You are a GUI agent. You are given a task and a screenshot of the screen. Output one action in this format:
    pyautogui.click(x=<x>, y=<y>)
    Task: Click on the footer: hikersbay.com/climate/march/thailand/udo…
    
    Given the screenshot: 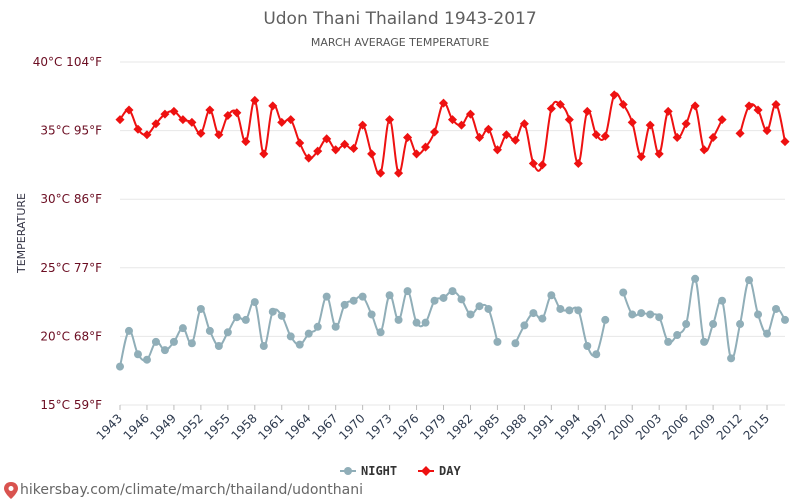 What is the action you would take?
    pyautogui.click(x=183, y=490)
    